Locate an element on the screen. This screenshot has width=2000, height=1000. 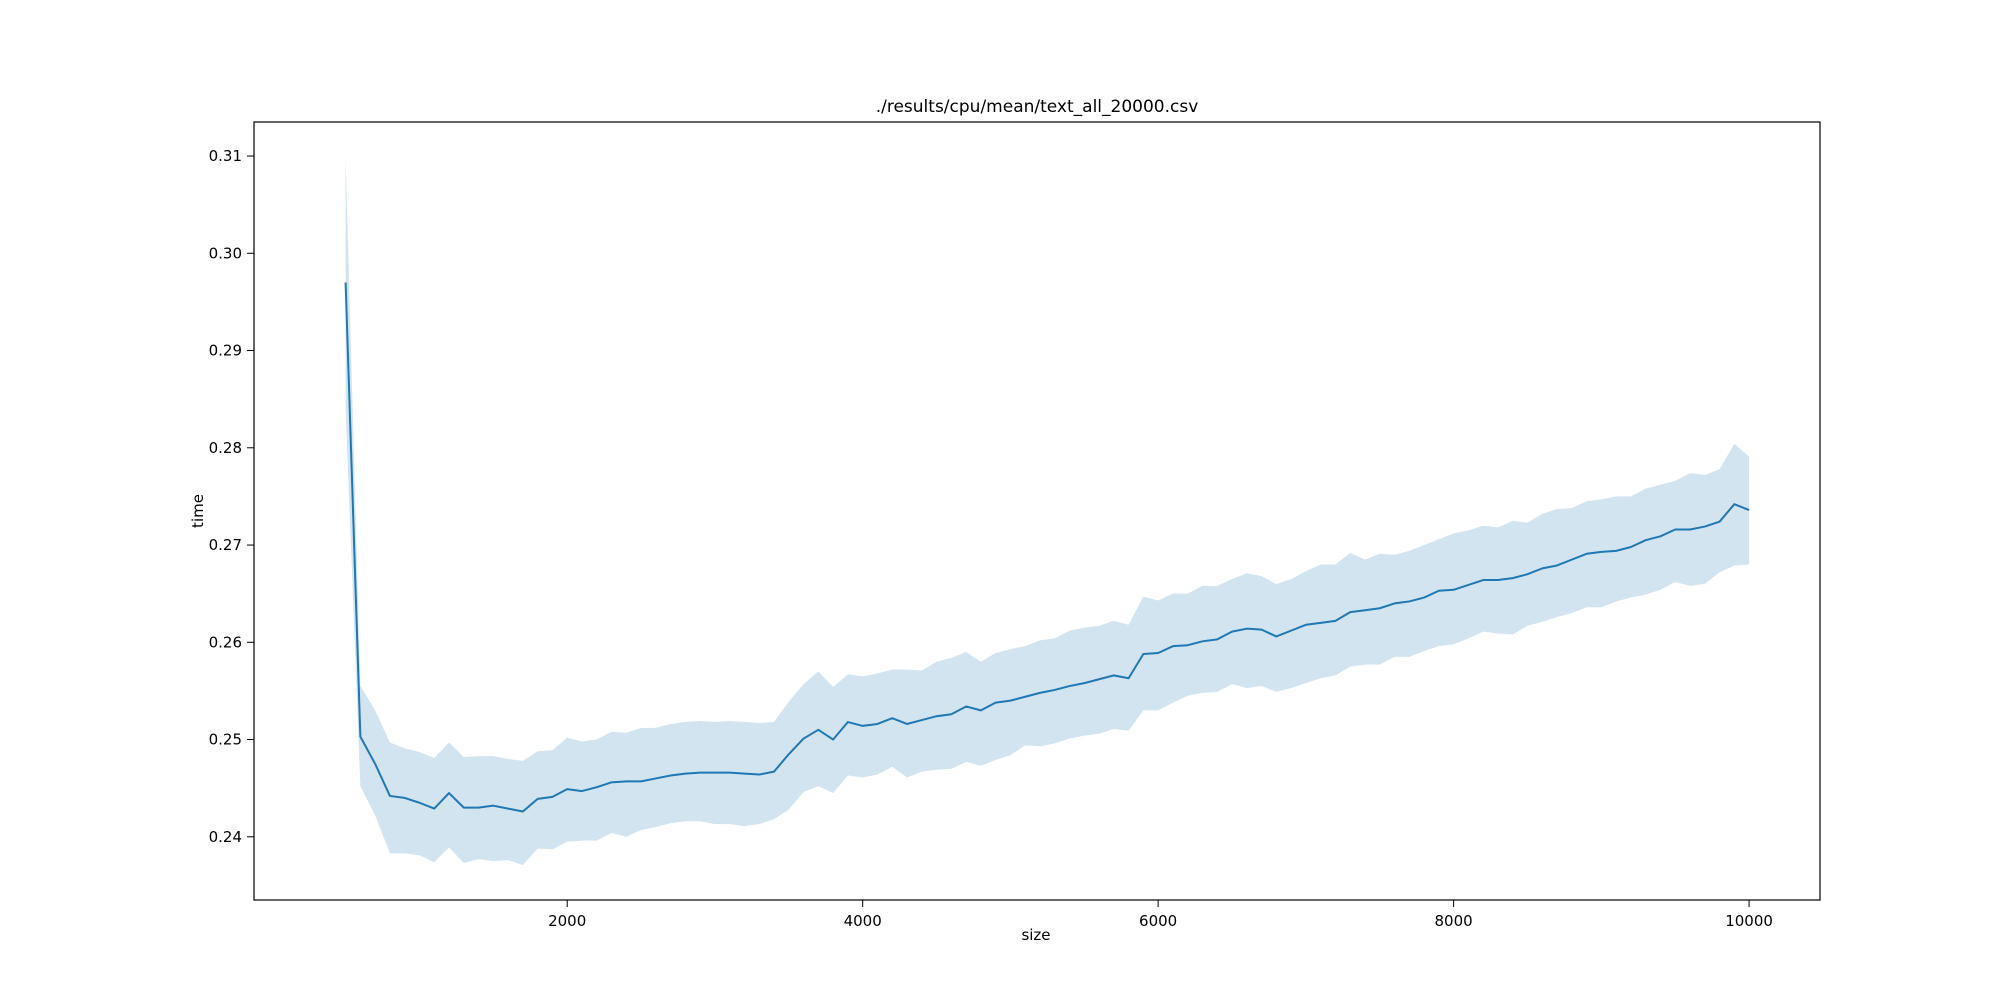
y-tick-label: 0.25 is located at coordinates (225, 740).